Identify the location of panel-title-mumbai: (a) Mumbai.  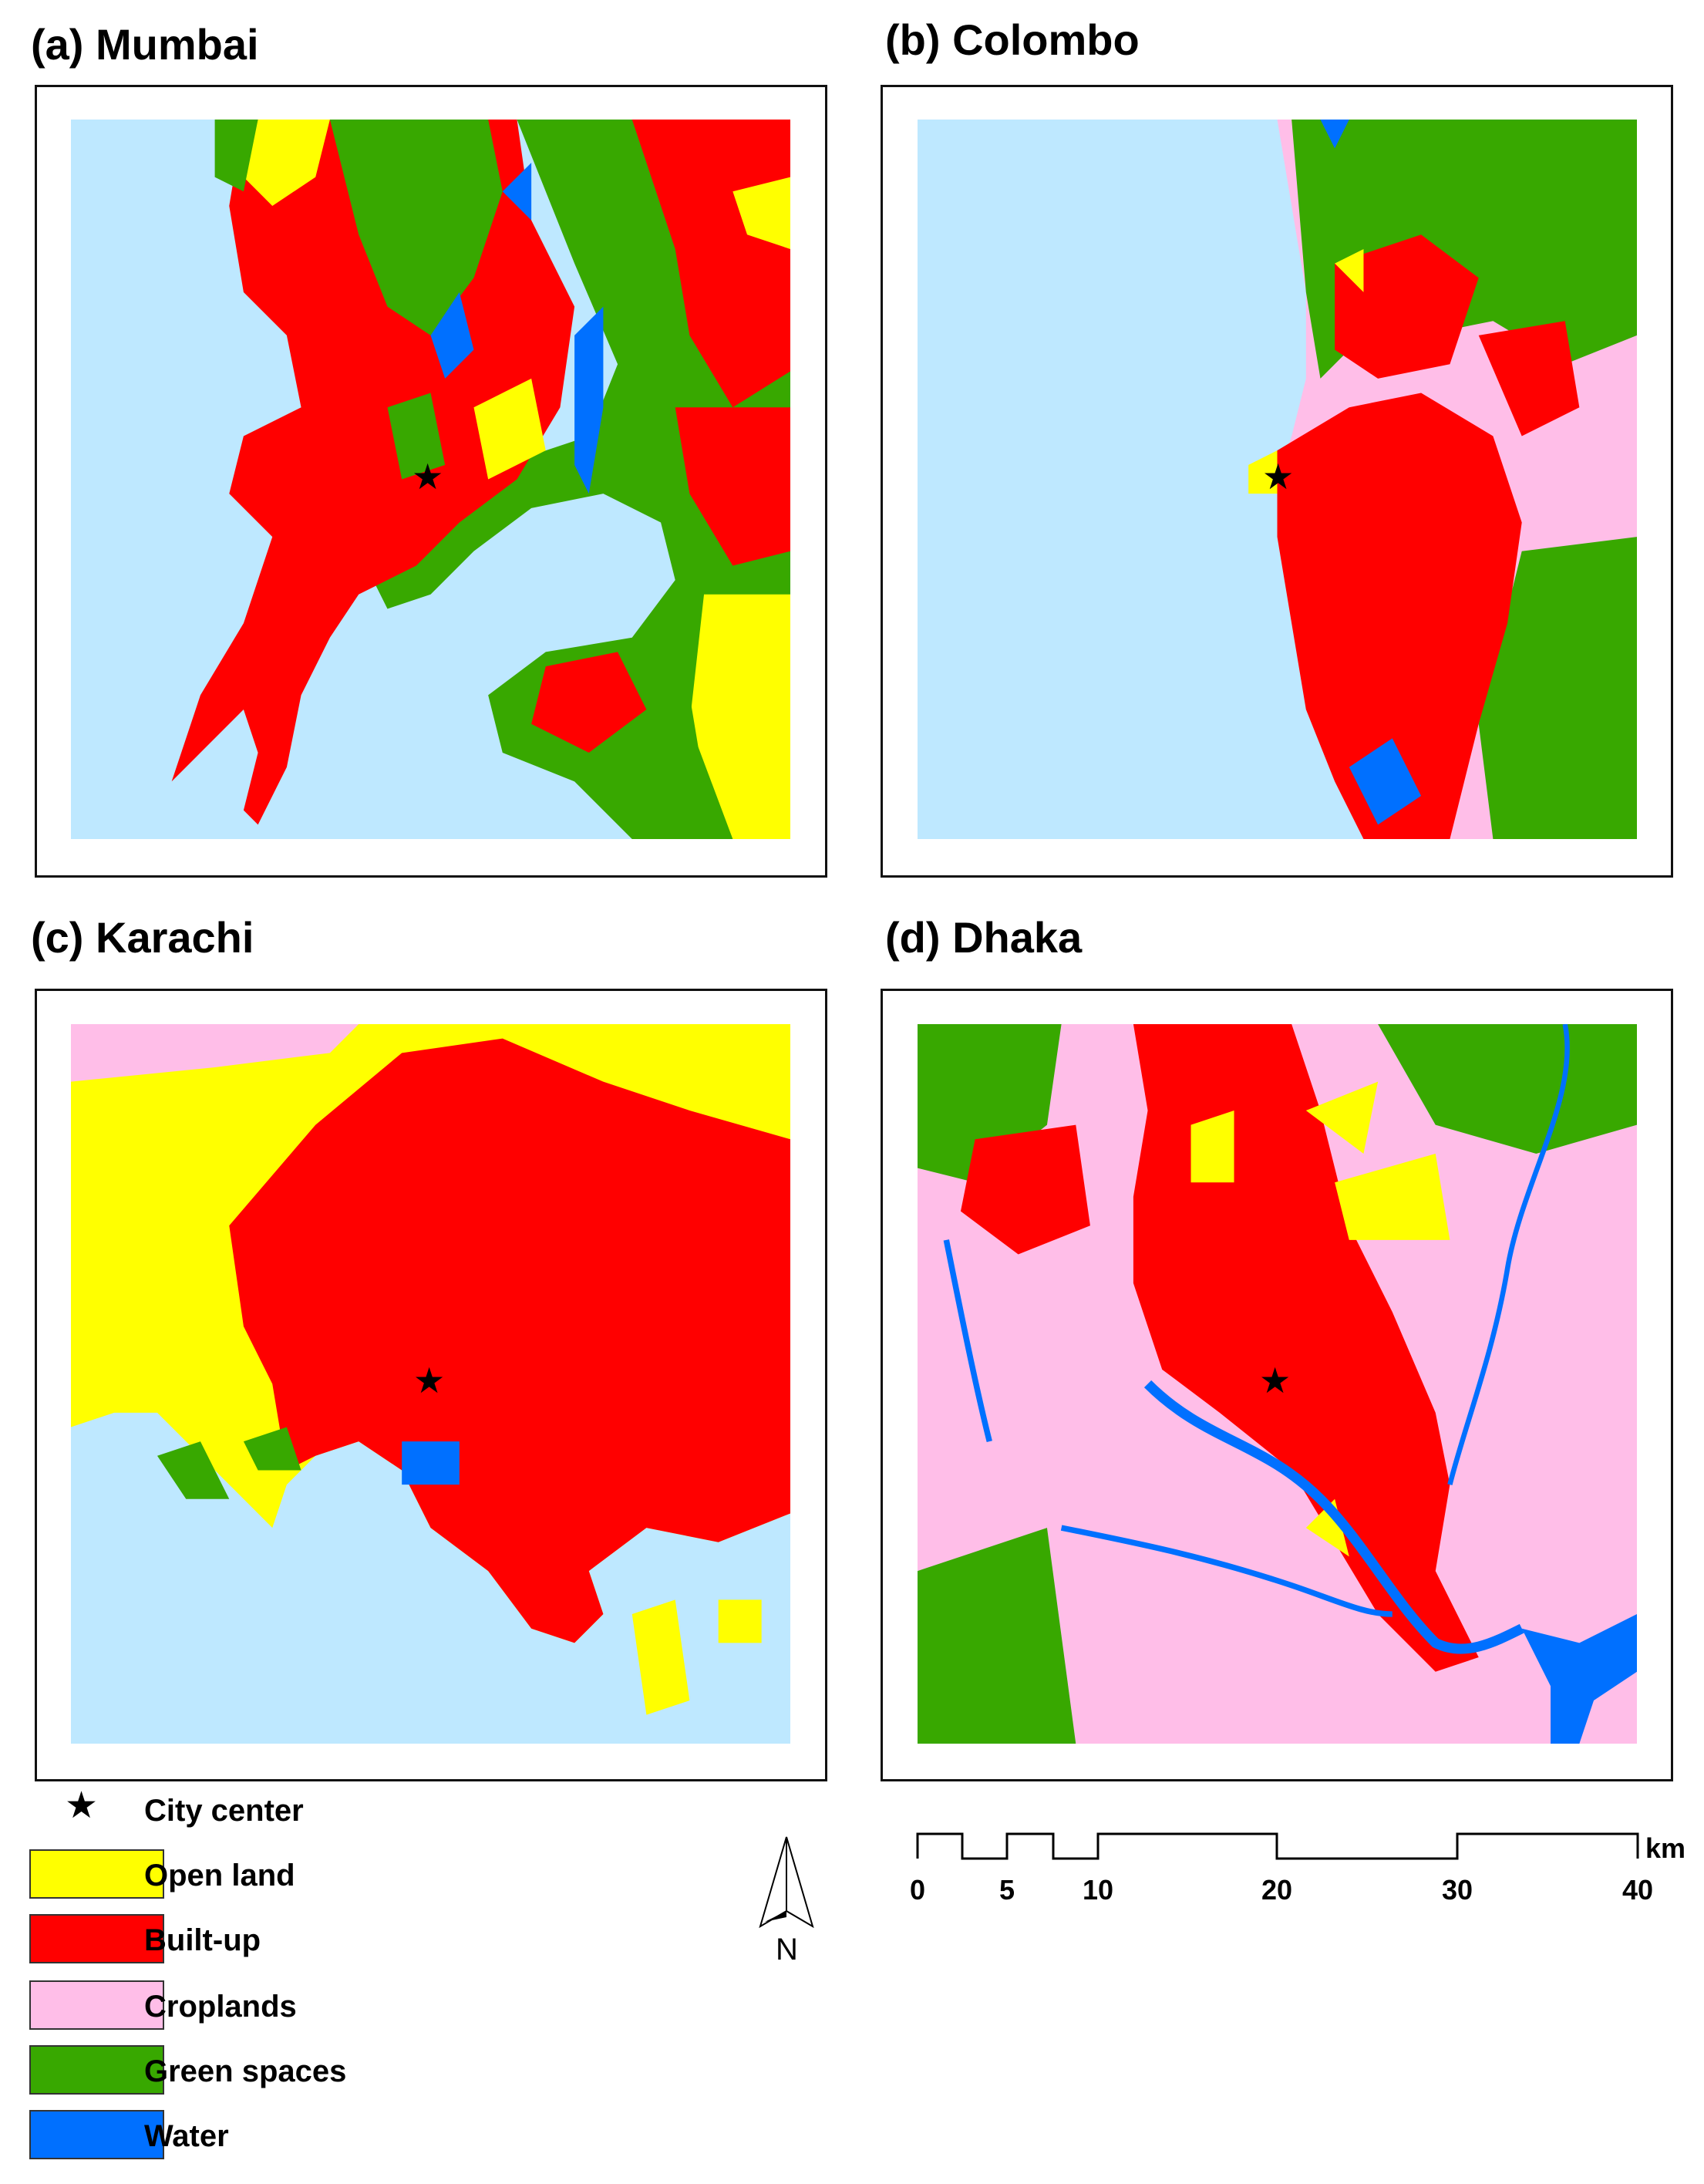
(145, 45).